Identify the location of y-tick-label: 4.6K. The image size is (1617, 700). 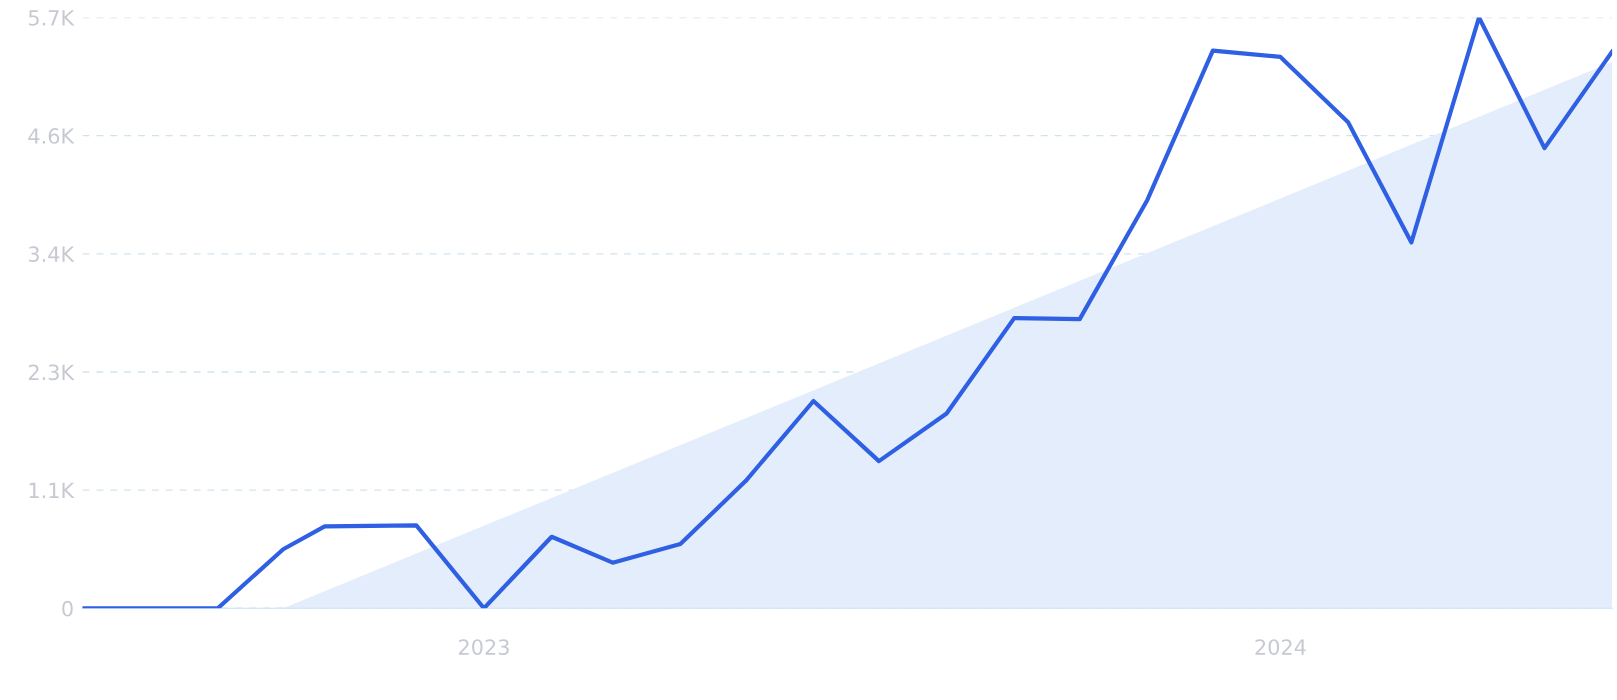
(51, 136).